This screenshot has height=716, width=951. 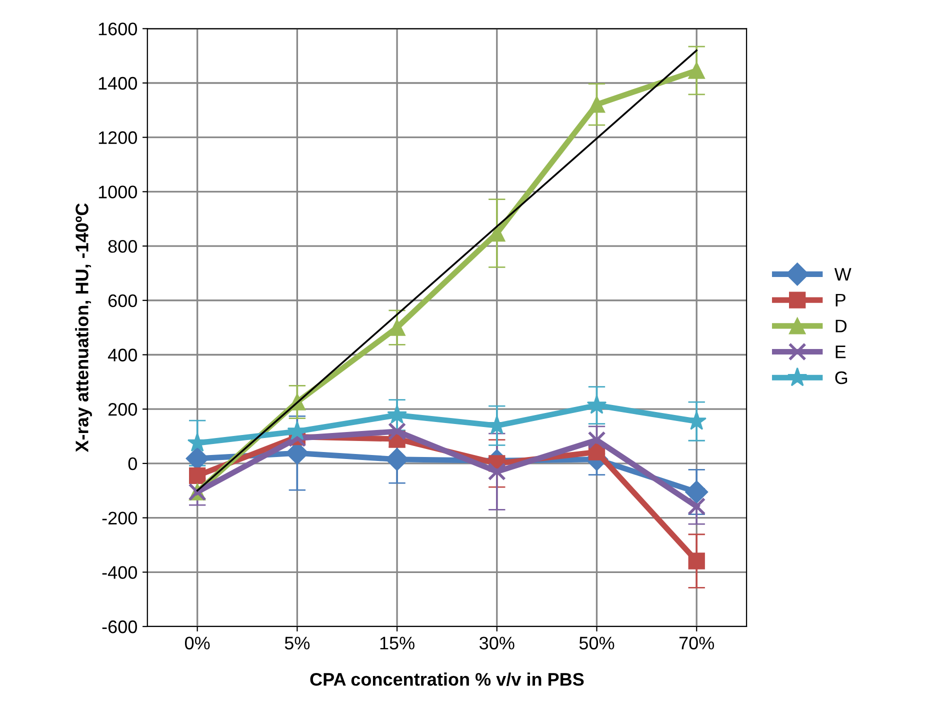 I want to click on x-tick-label: 30%, so click(x=497, y=643).